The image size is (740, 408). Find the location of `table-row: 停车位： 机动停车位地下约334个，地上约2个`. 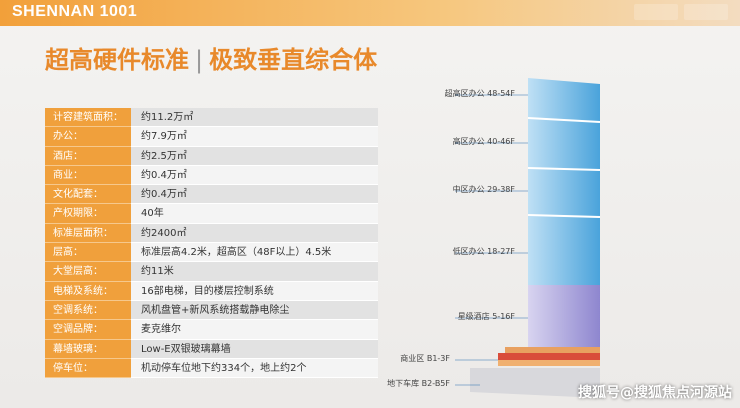

table-row: 停车位： 机动停车位地下约334个，地上约2个 is located at coordinates (211, 368).